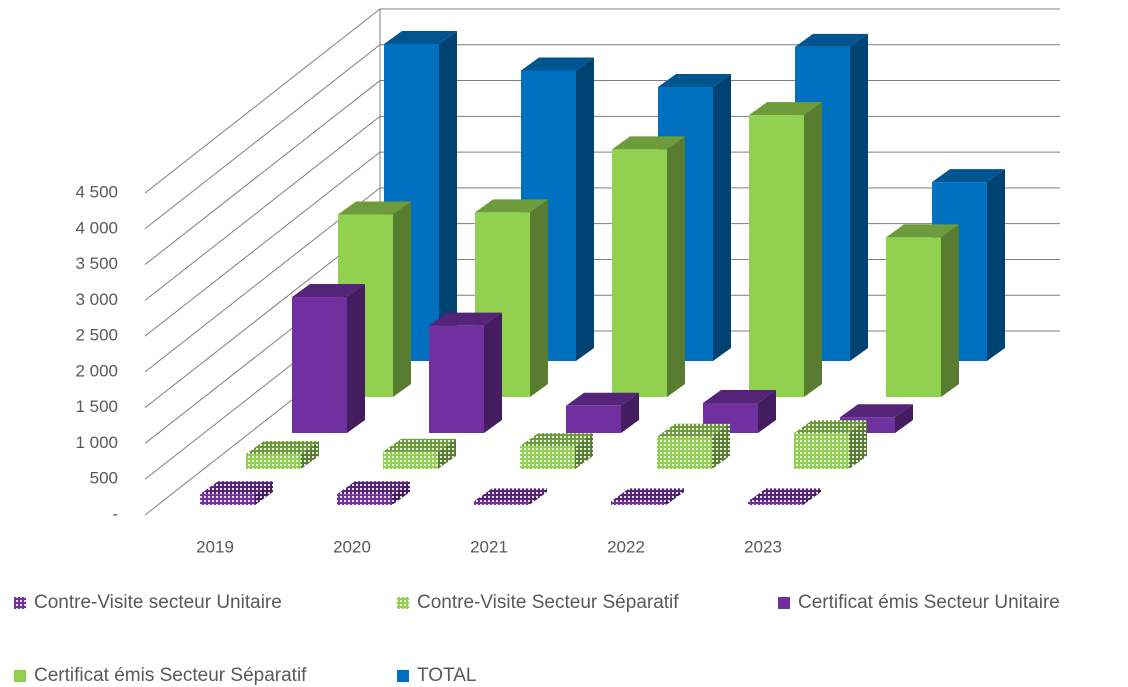 The image size is (1128, 687). I want to click on y-tick-label: -, so click(115, 513).